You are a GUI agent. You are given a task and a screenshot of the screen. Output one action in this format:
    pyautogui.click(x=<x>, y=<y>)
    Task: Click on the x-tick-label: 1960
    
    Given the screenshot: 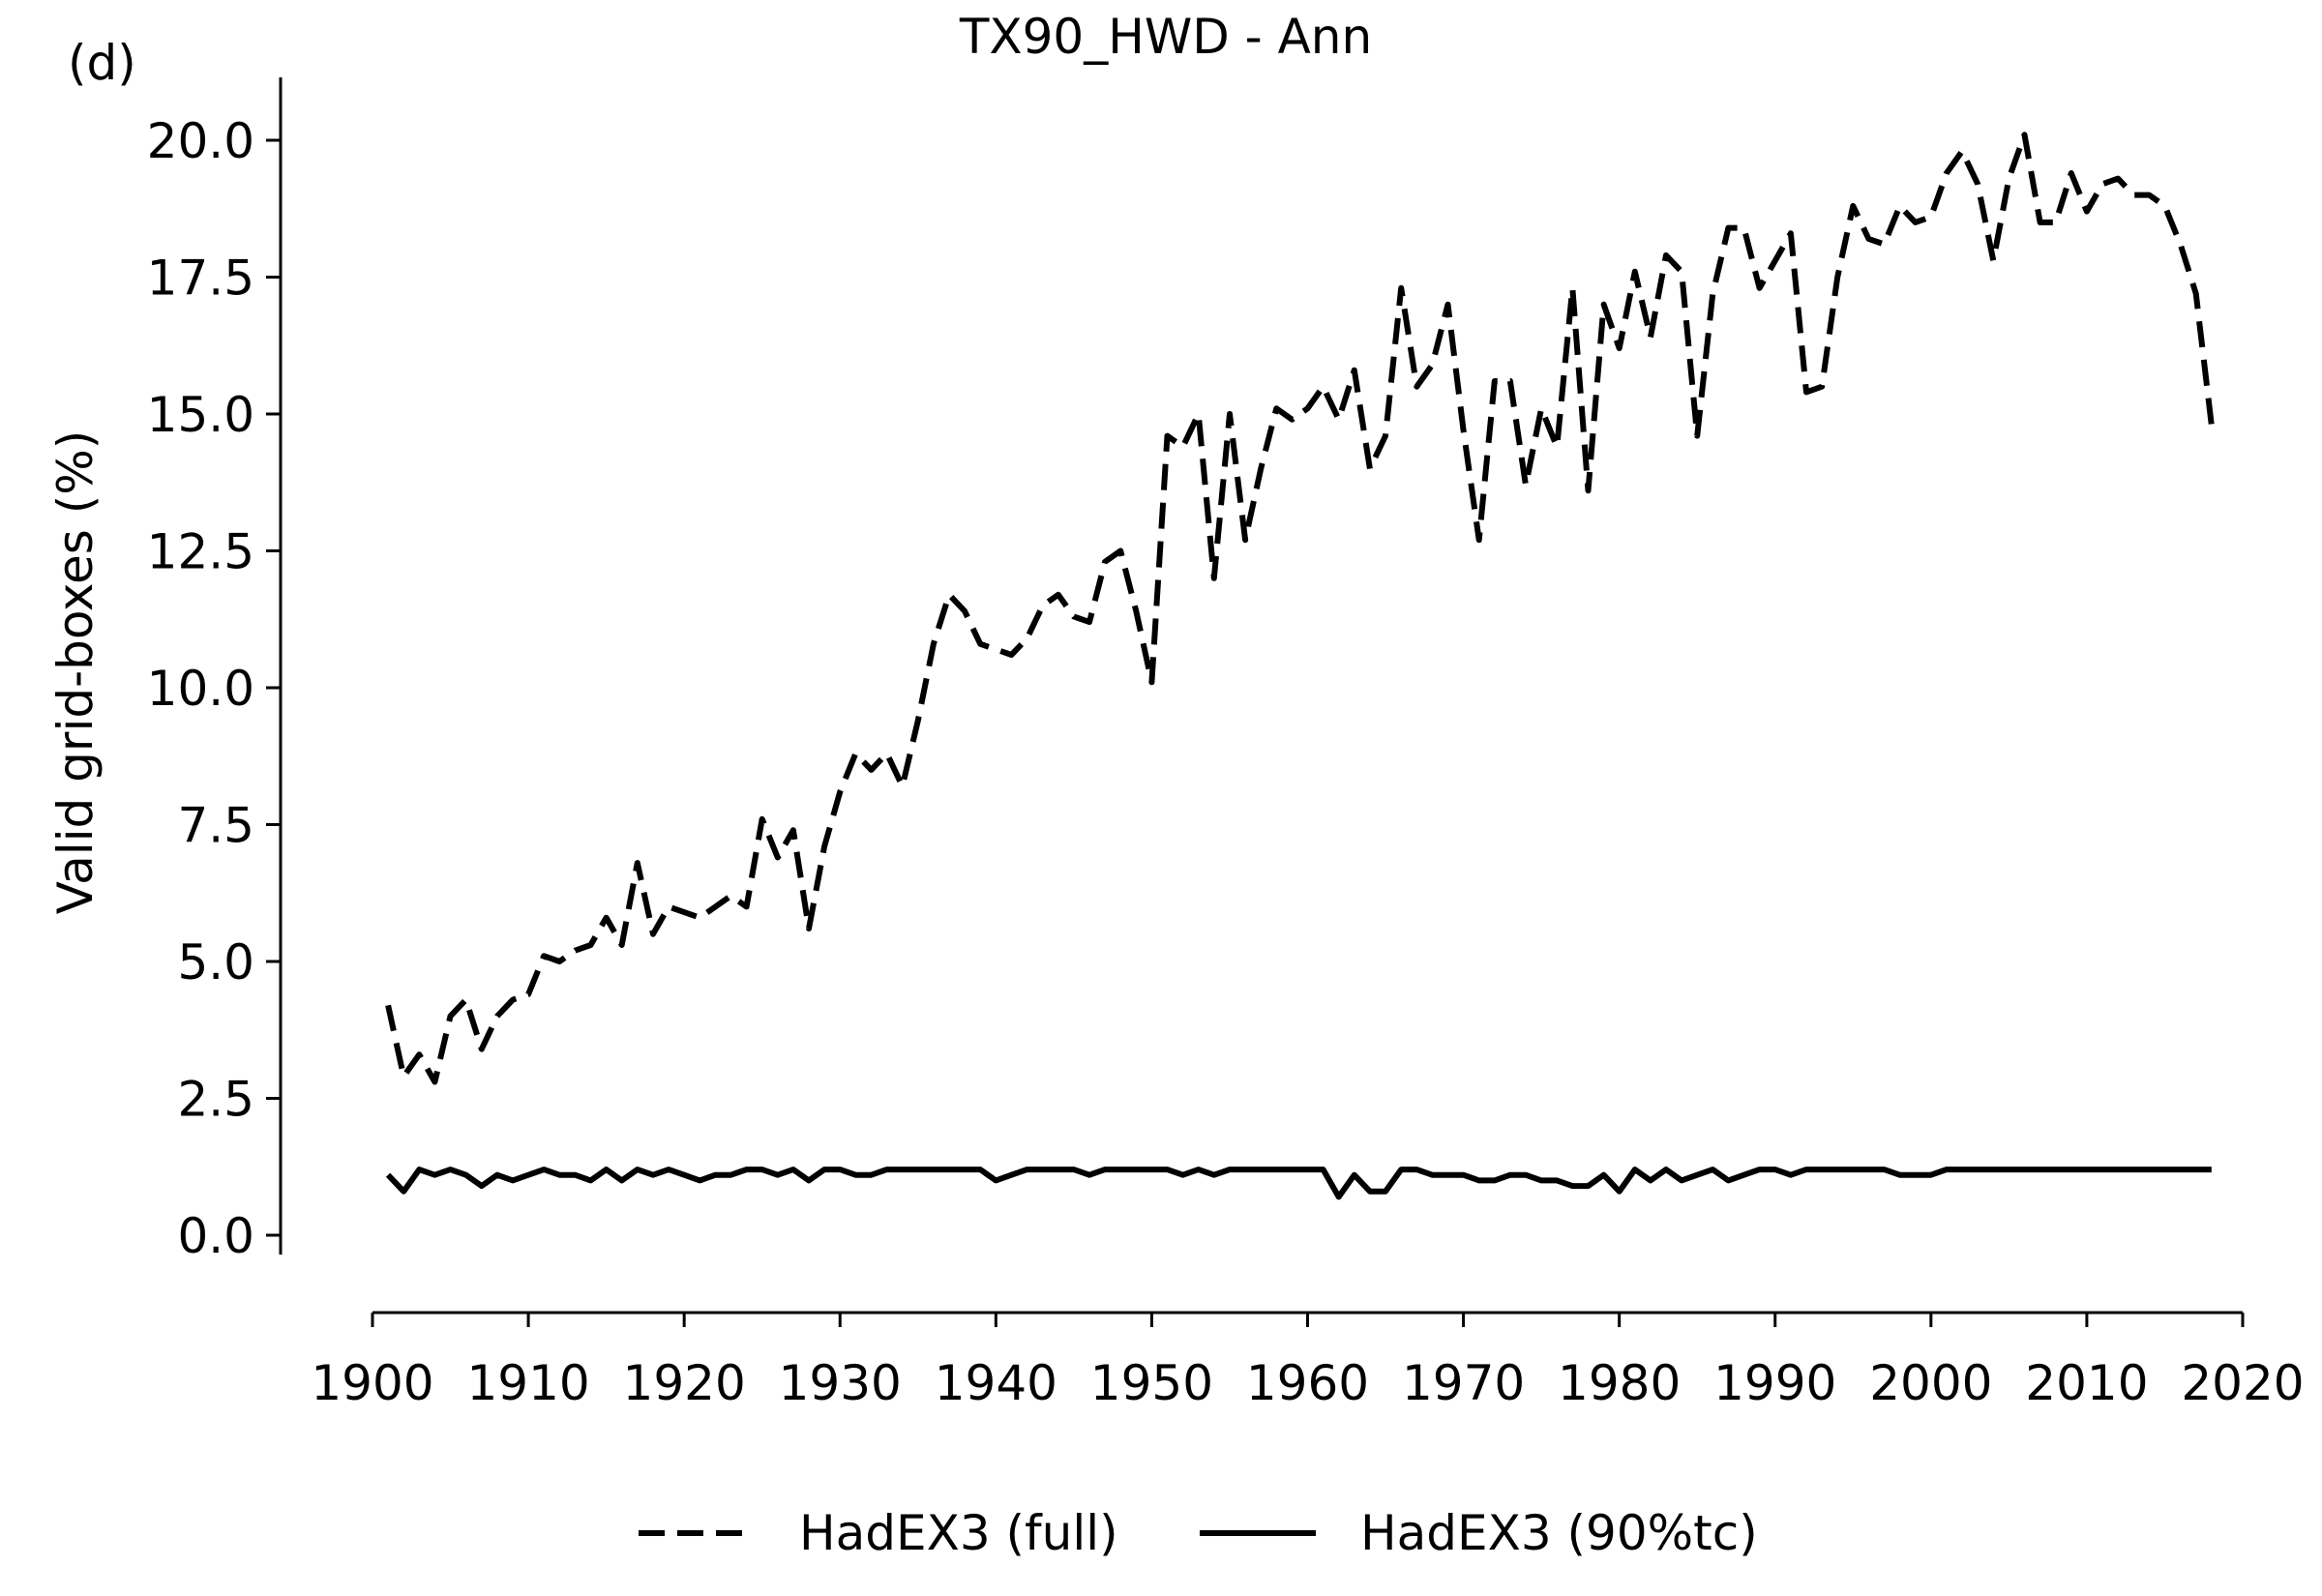 What is the action you would take?
    pyautogui.click(x=1307, y=1383)
    